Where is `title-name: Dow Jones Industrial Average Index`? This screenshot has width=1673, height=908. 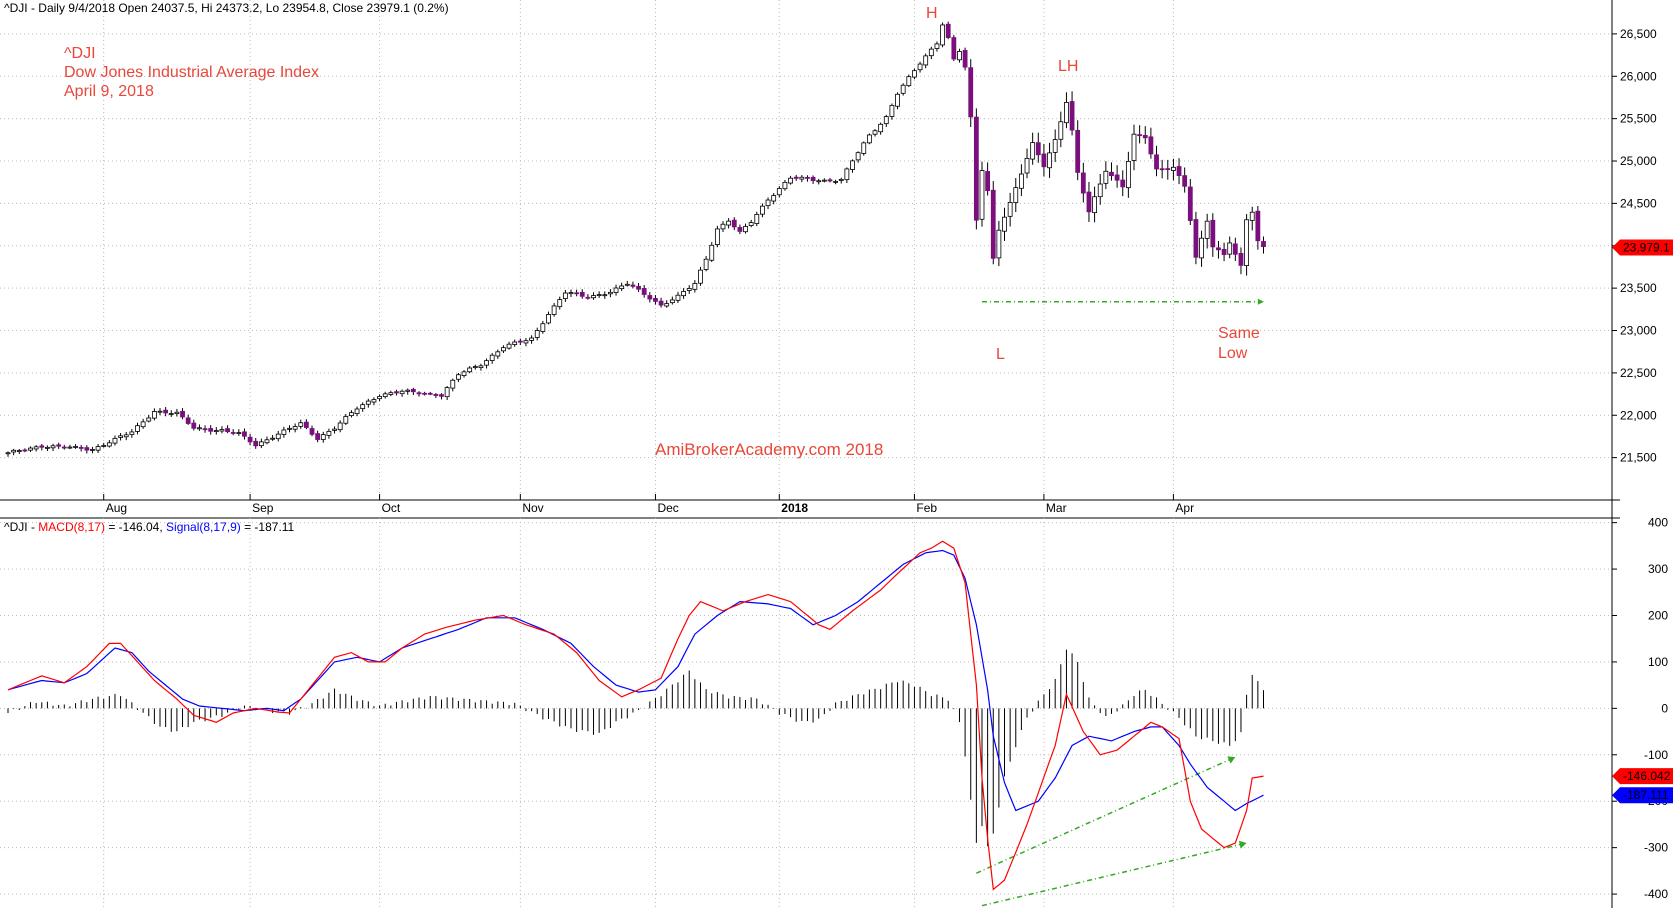 title-name: Dow Jones Industrial Average Index is located at coordinates (191, 72).